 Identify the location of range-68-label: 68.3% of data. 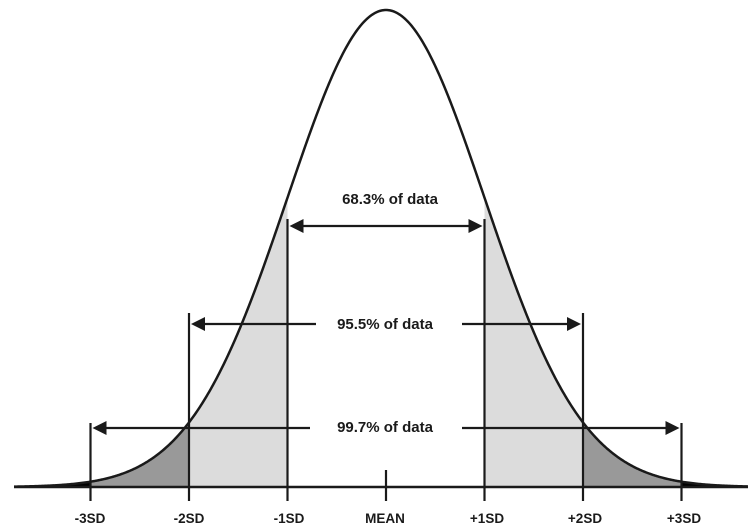
(390, 199).